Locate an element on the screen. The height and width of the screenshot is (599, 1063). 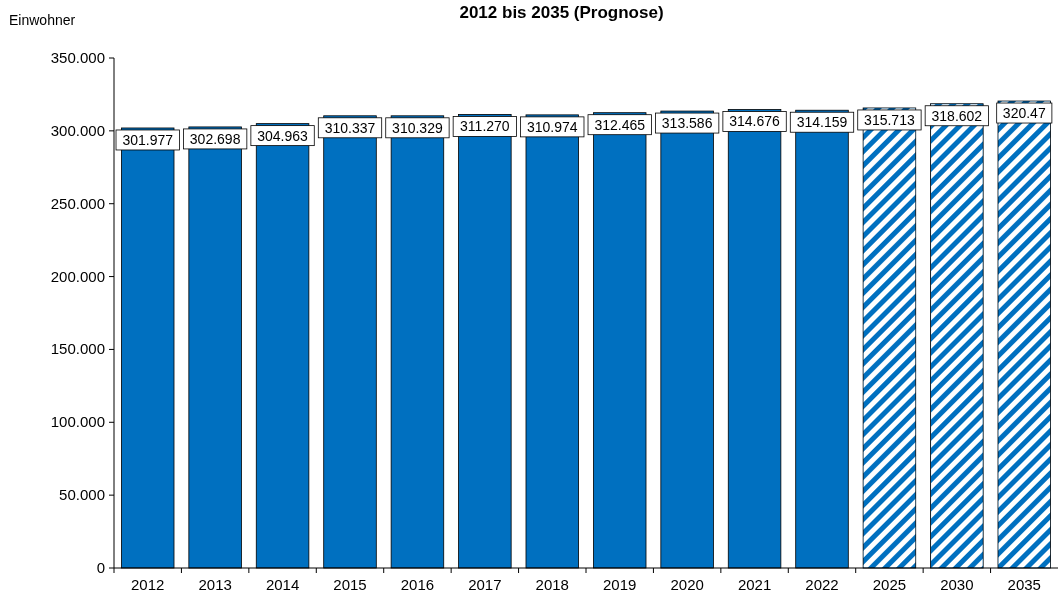
data-label: 320.47 is located at coordinates (1024, 113).